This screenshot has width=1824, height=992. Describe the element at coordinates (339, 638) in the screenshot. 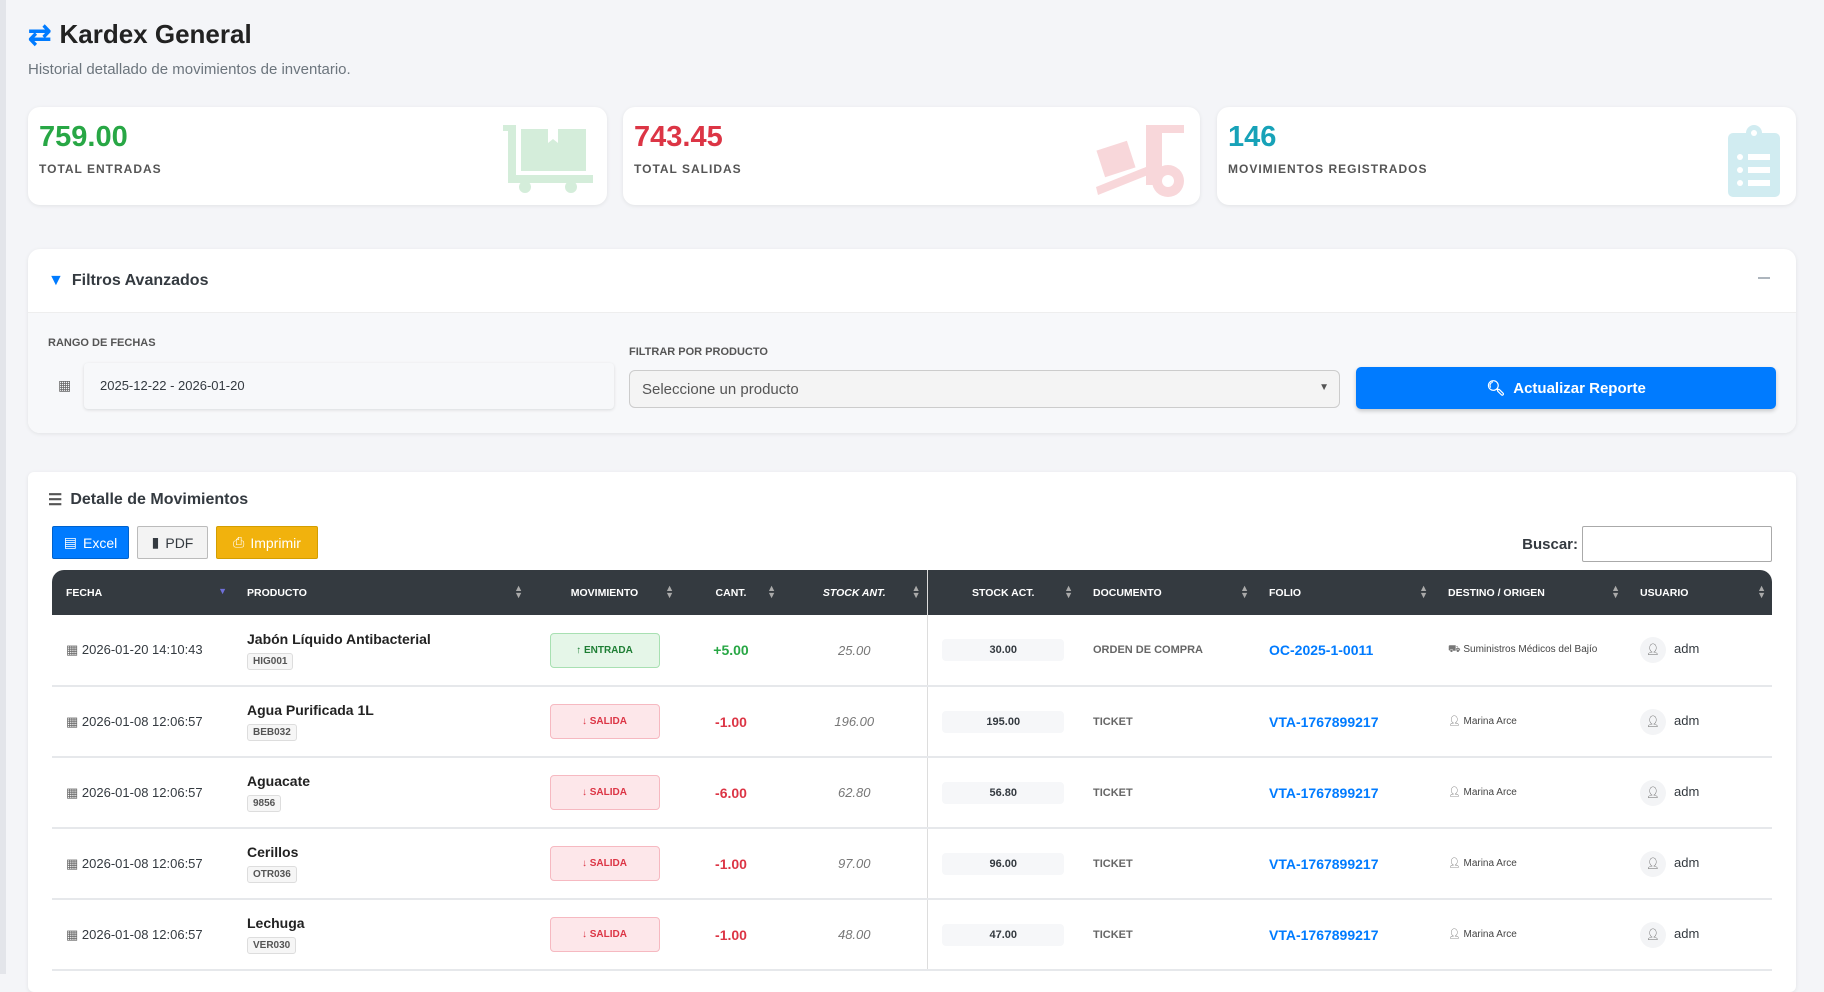

I see `product-name: Jabón Líquido Antibacterial` at that location.